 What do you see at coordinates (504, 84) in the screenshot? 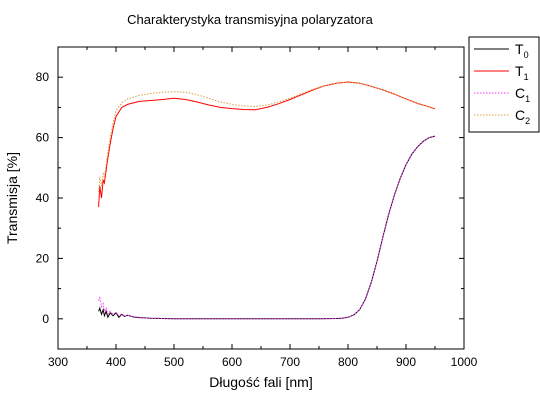
I see `legend-box` at bounding box center [504, 84].